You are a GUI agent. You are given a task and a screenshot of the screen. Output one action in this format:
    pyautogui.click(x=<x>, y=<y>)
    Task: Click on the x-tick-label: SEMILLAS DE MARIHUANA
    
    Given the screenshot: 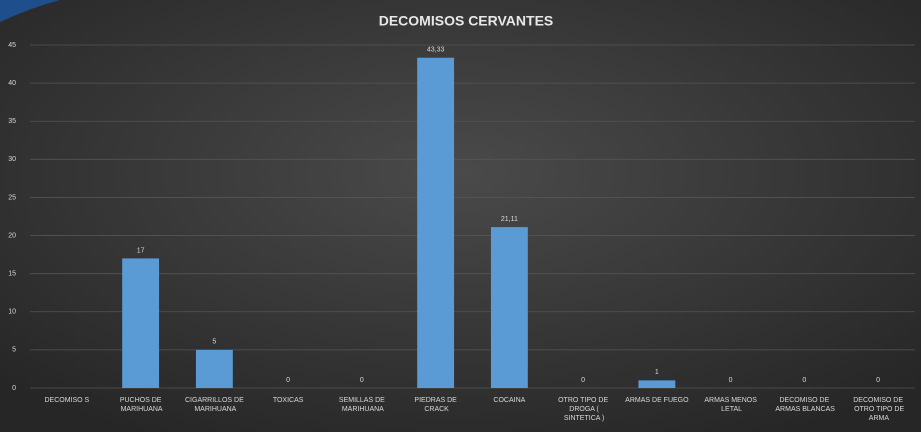 What is the action you would take?
    pyautogui.click(x=362, y=405)
    